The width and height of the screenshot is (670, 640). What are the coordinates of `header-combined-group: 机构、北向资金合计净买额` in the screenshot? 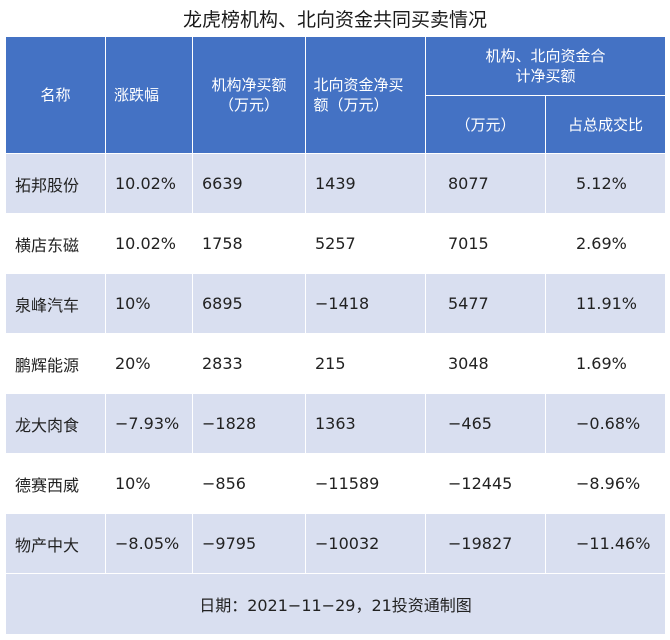 It's located at (545, 66).